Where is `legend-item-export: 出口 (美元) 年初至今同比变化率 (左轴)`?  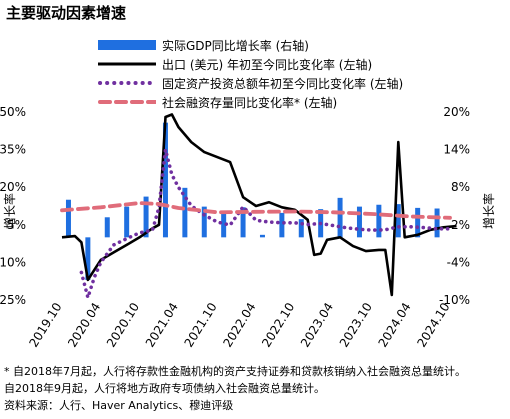 legend-item-export: 出口 (美元) 年初至今同比变化率 (左轴) is located at coordinates (298, 64).